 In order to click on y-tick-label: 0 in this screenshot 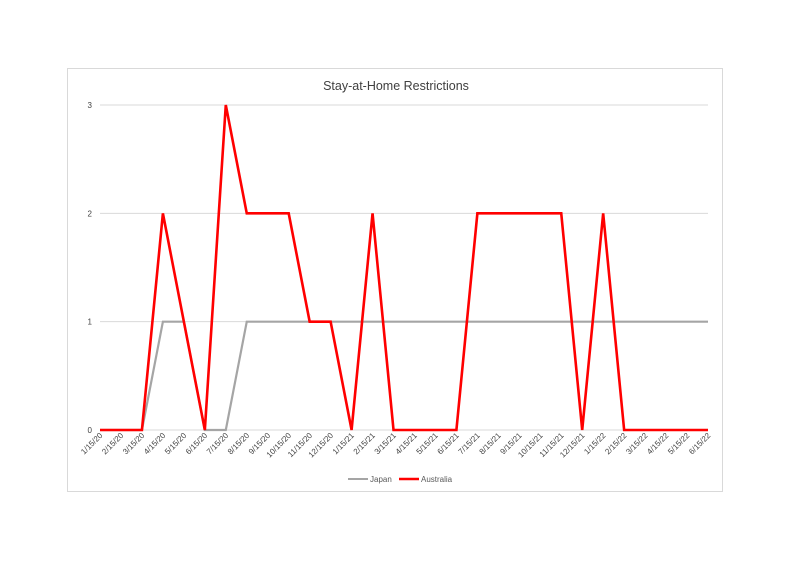, I will do `click(90, 430)`.